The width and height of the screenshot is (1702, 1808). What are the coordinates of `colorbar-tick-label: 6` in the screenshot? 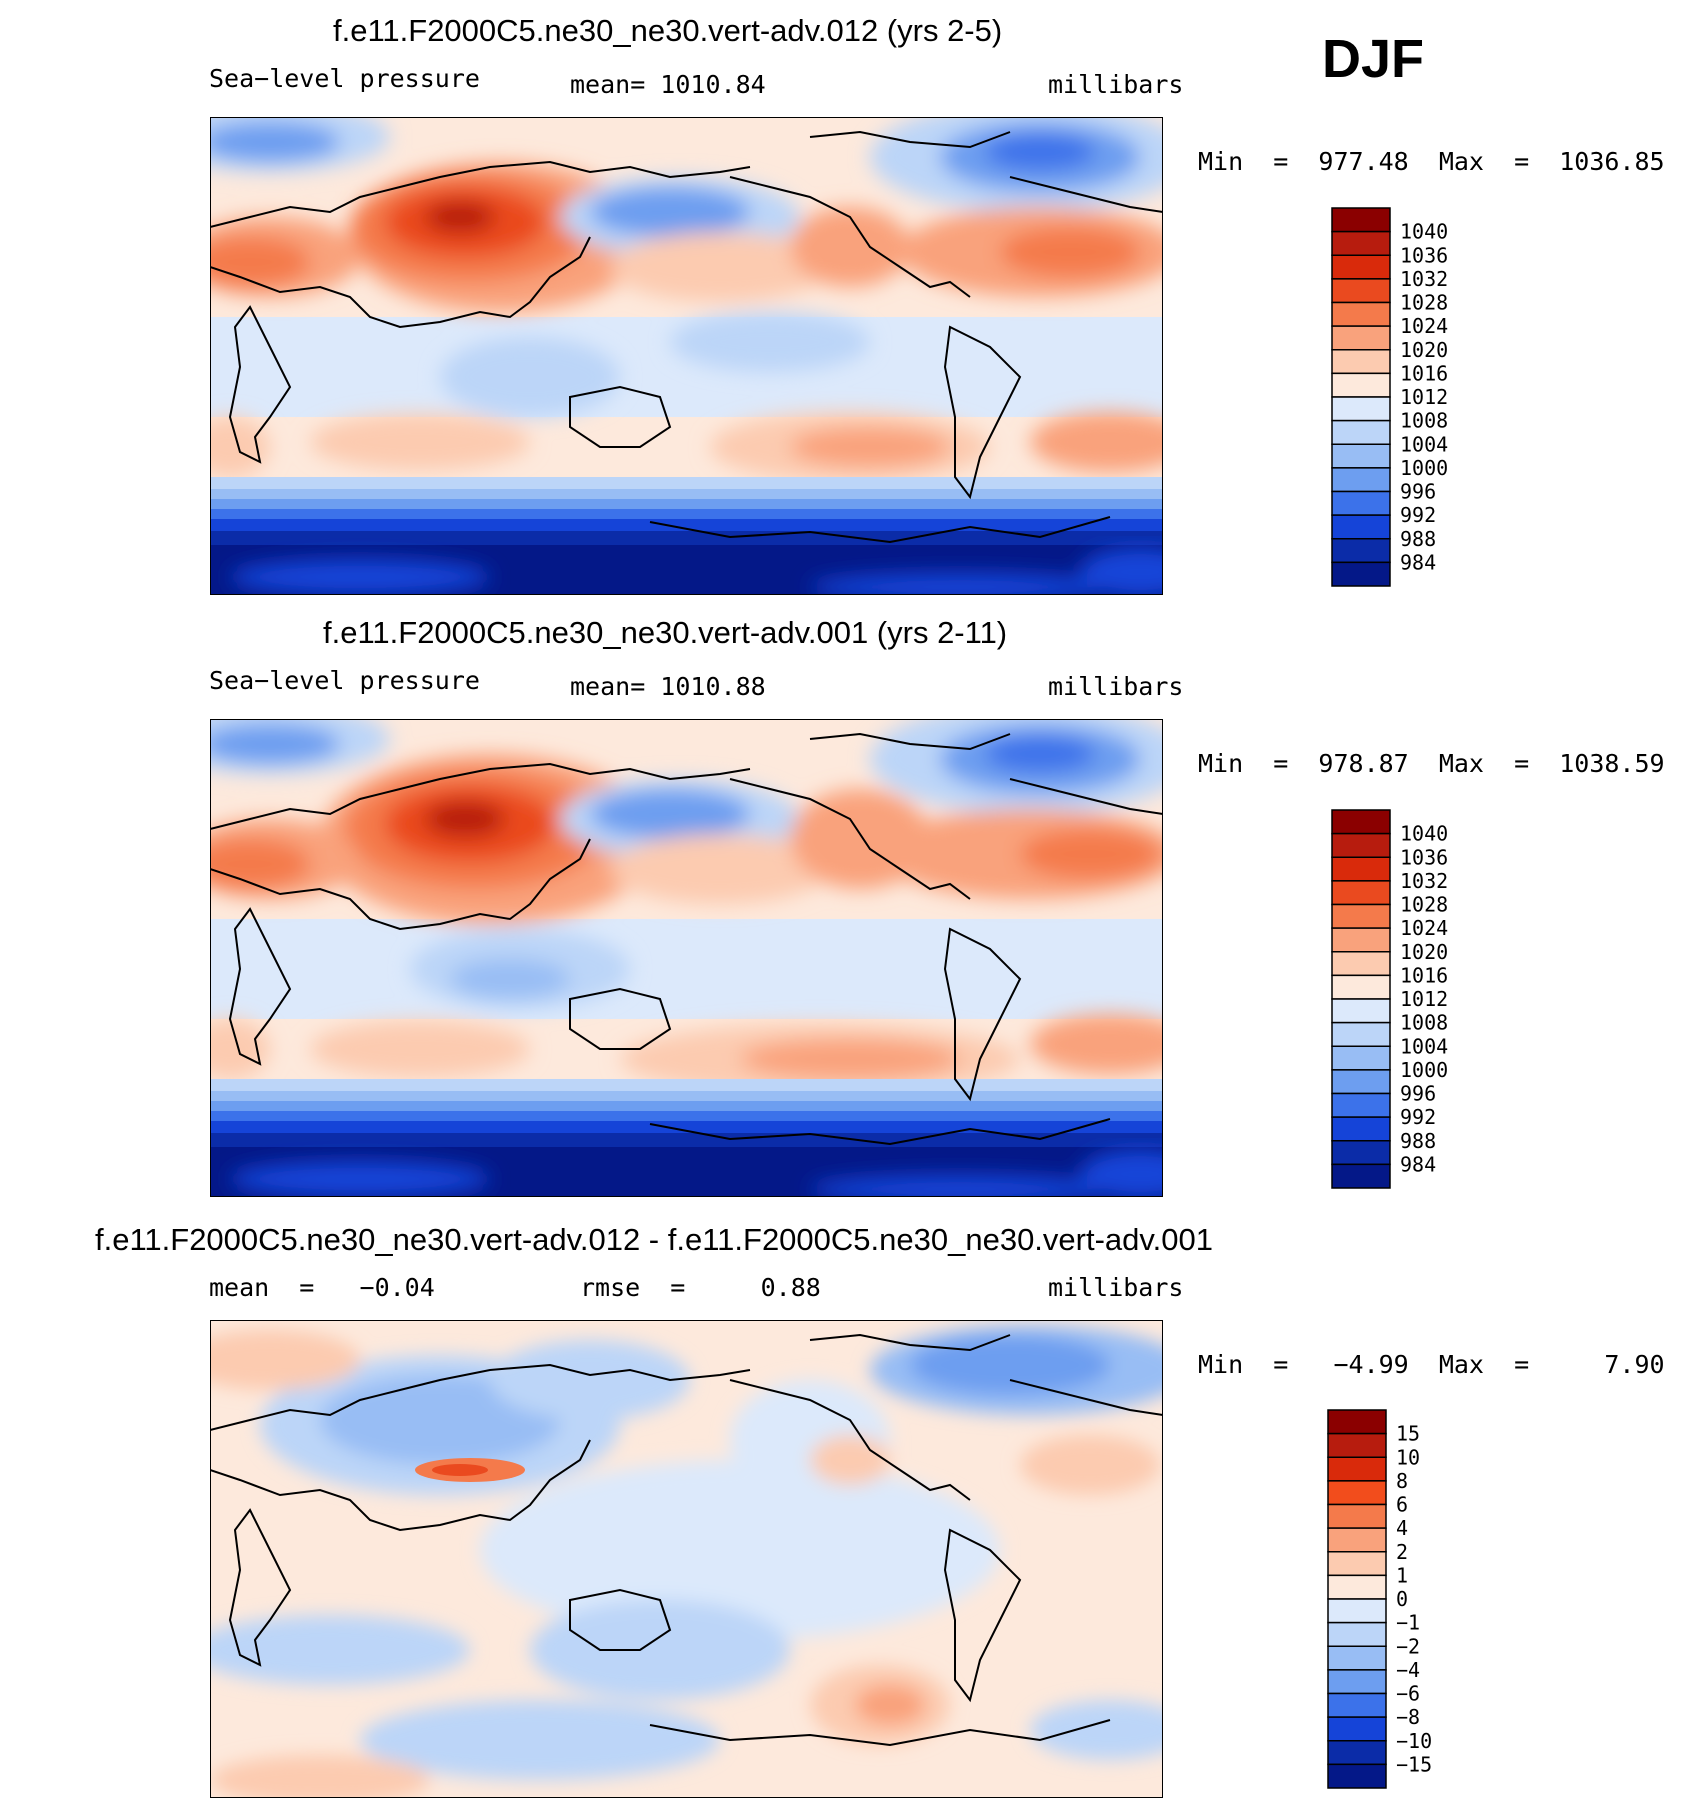 It's located at (1402, 1505).